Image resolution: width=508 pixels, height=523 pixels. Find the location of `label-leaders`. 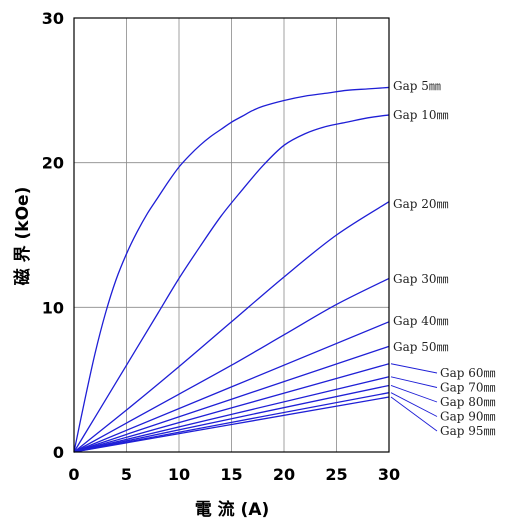

label-leaders is located at coordinates (414, 397).